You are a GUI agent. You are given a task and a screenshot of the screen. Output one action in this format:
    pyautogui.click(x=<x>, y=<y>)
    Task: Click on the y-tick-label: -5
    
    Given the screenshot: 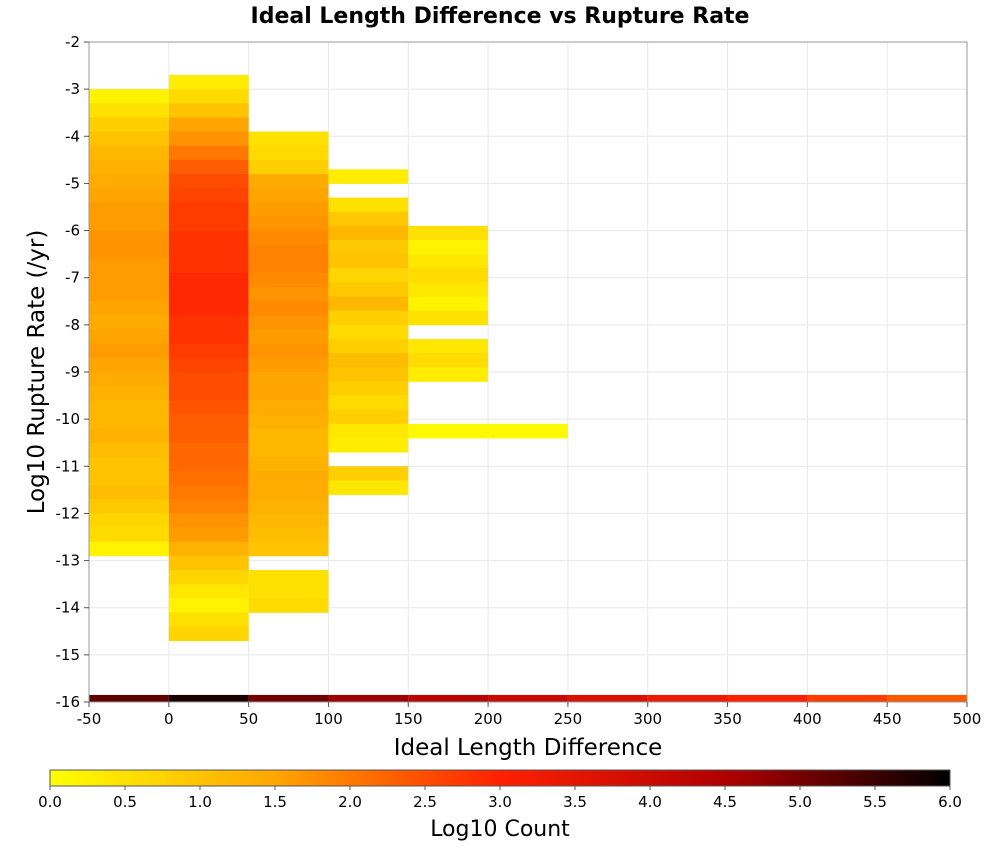 What is the action you would take?
    pyautogui.click(x=72, y=183)
    